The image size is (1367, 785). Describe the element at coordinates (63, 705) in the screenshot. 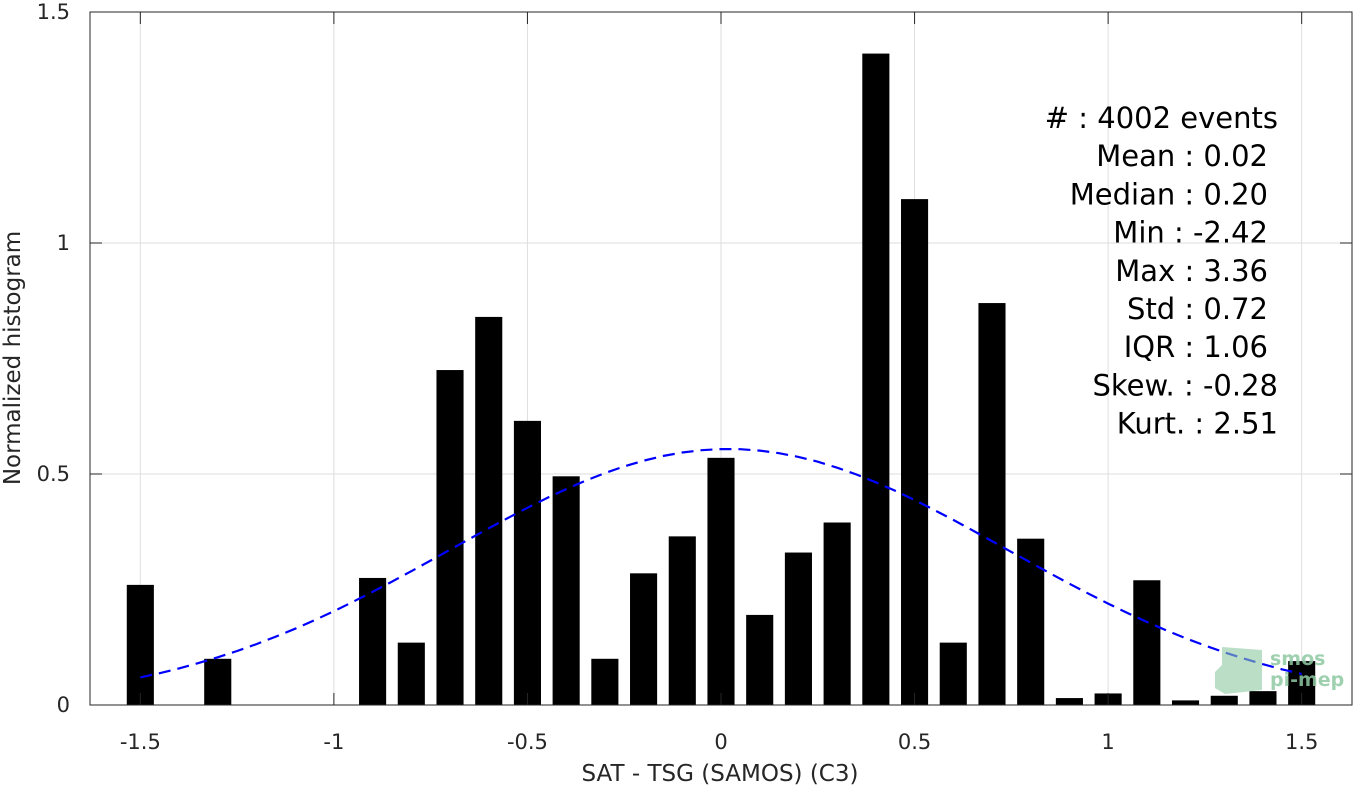

I see `y-tick-label: 0` at that location.